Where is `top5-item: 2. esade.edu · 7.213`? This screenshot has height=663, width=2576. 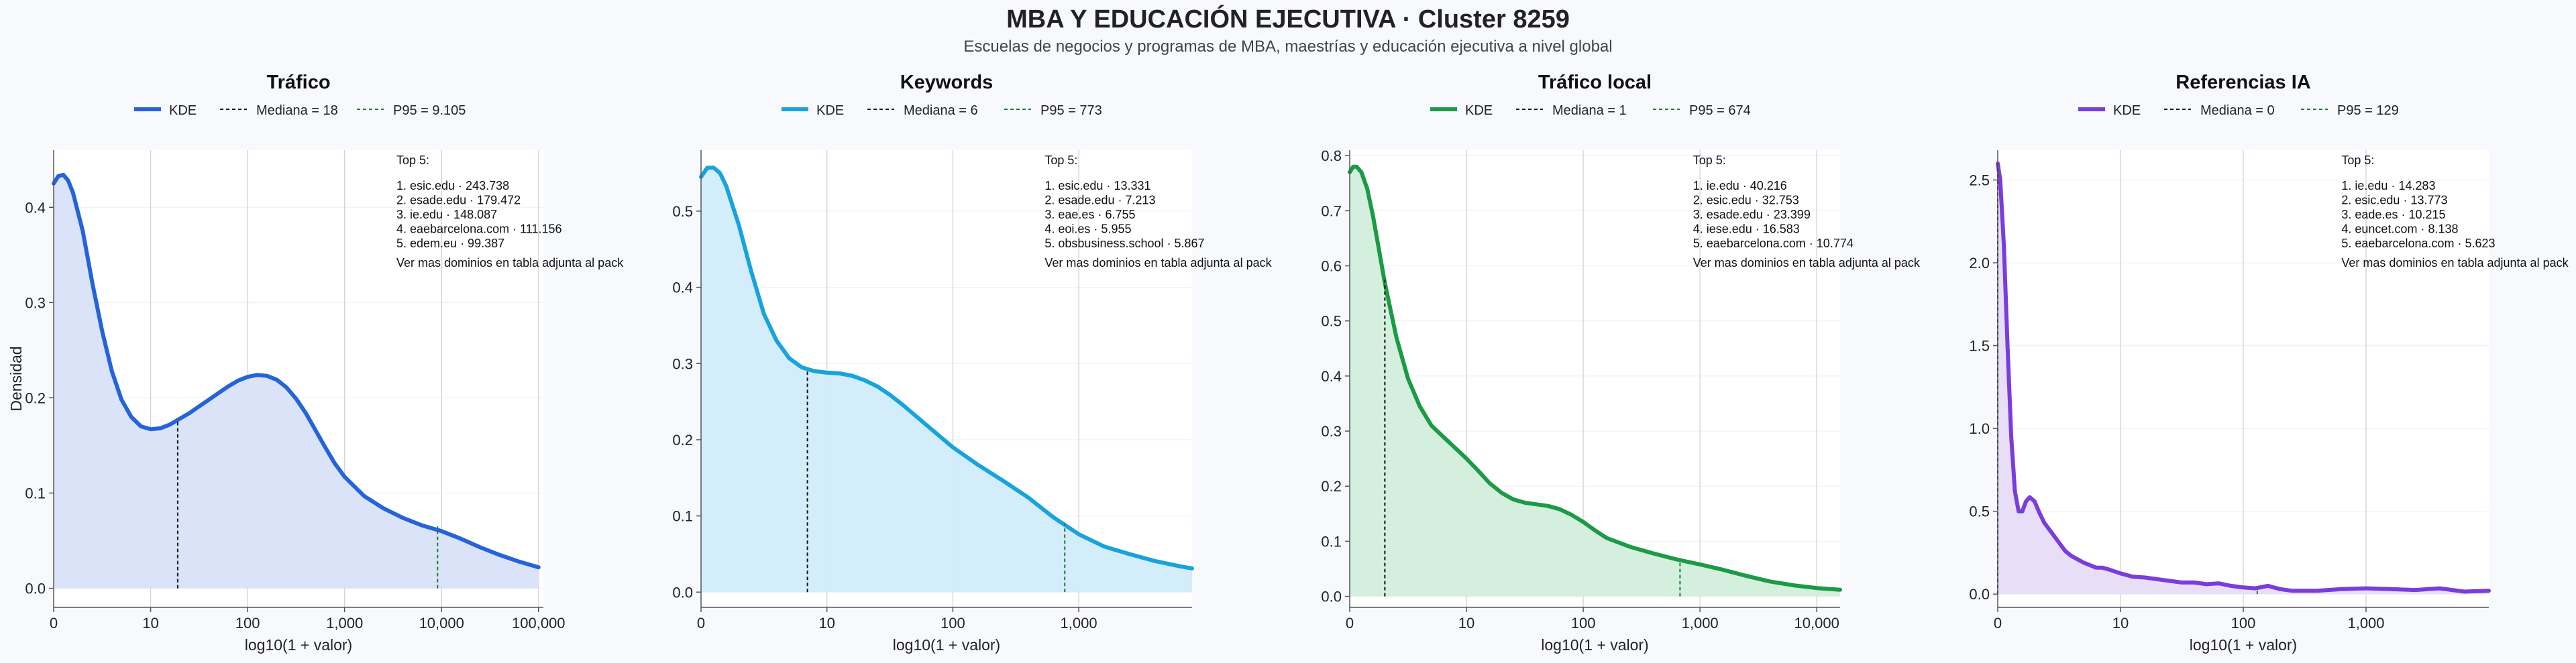 top5-item: 2. esade.edu · 7.213 is located at coordinates (1099, 200).